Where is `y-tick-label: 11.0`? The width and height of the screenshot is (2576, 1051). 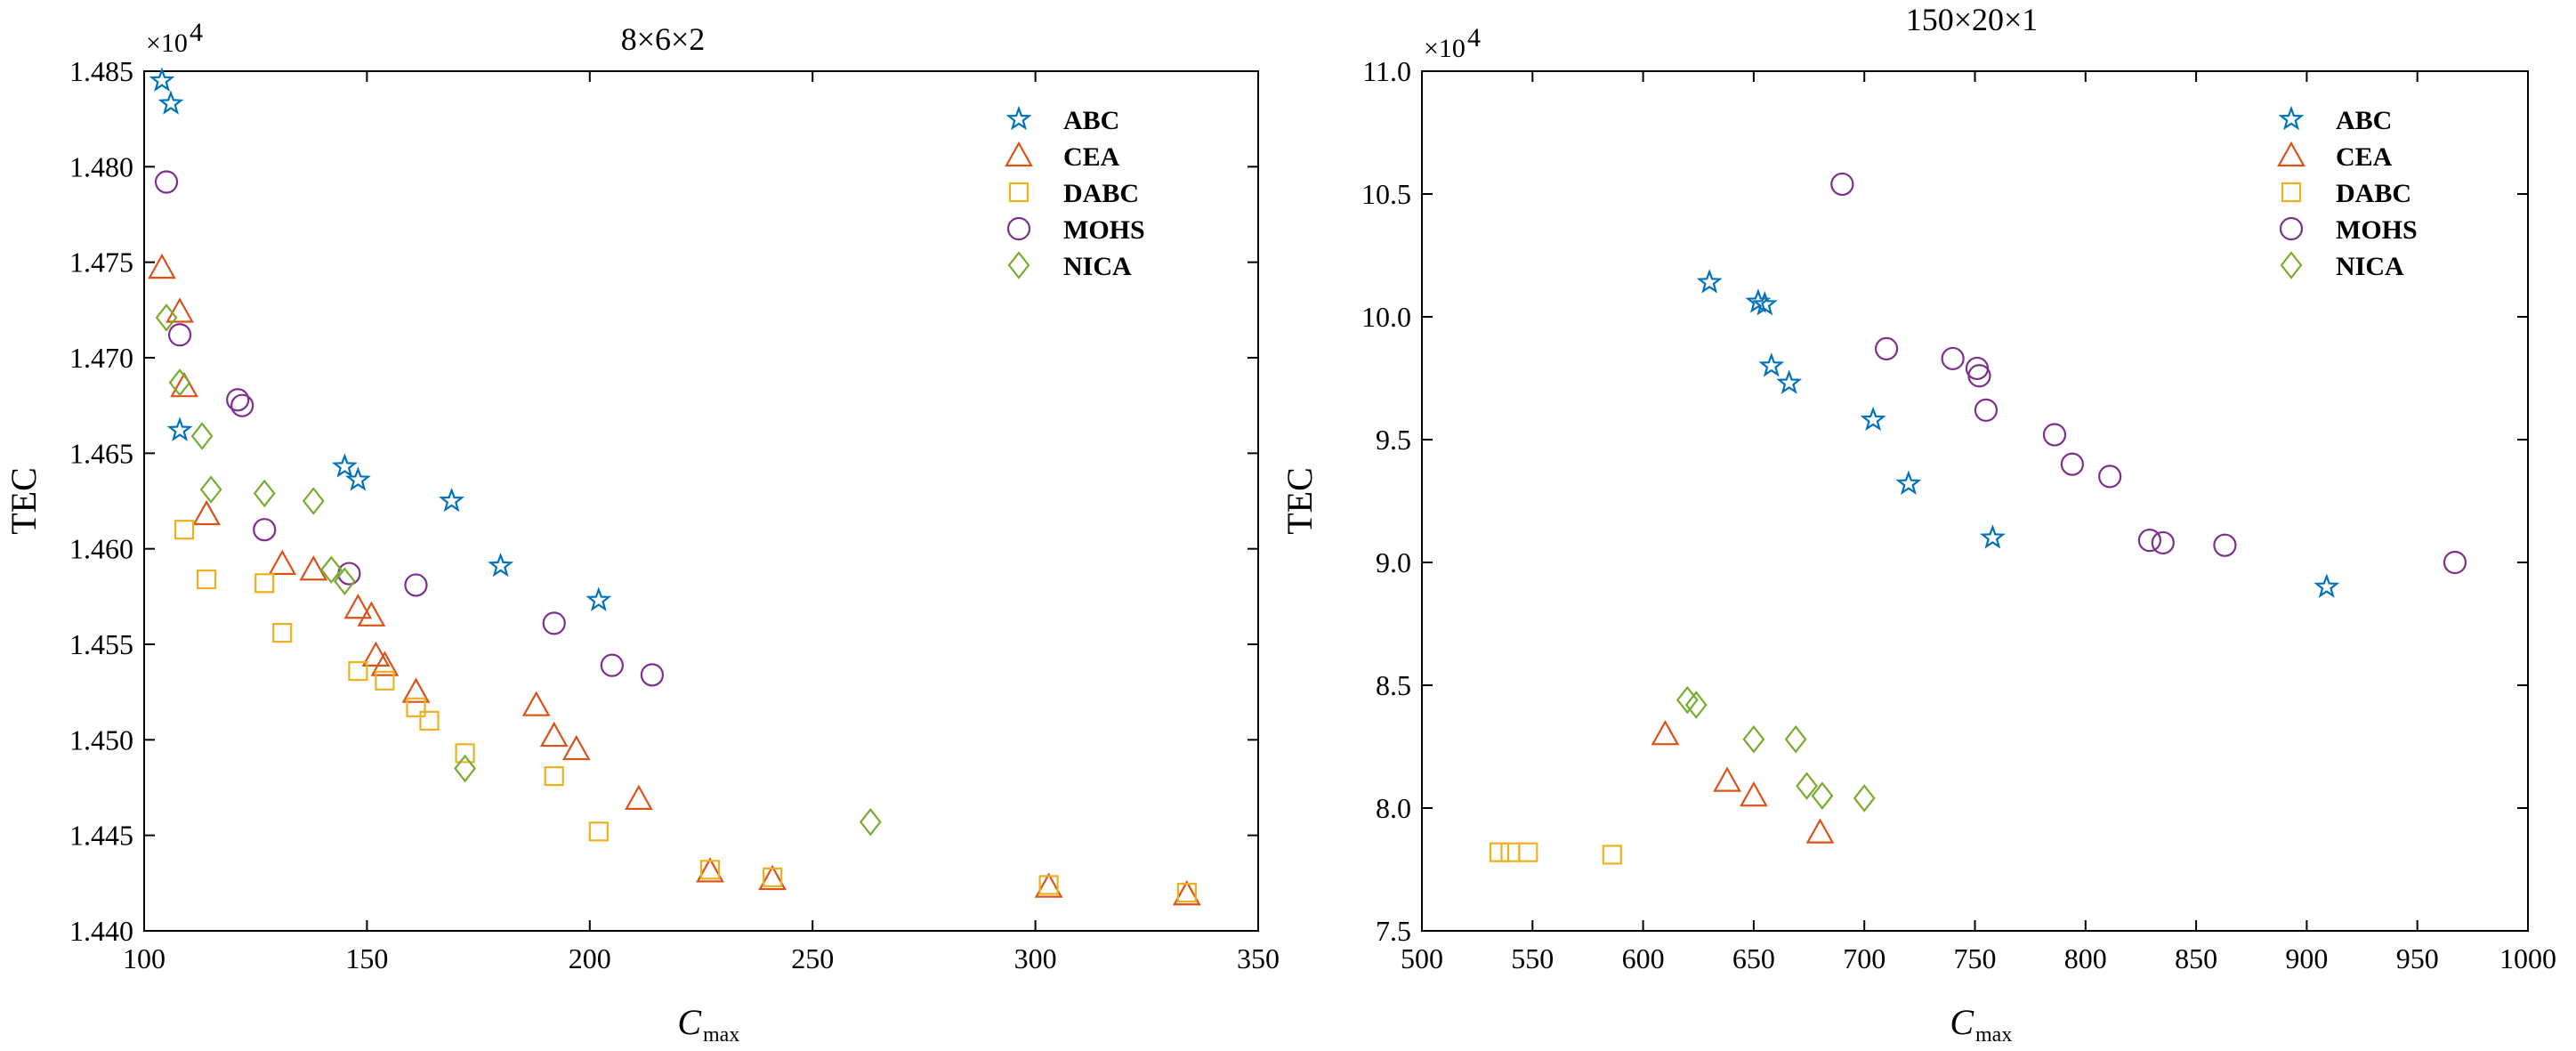 y-tick-label: 11.0 is located at coordinates (1386, 71).